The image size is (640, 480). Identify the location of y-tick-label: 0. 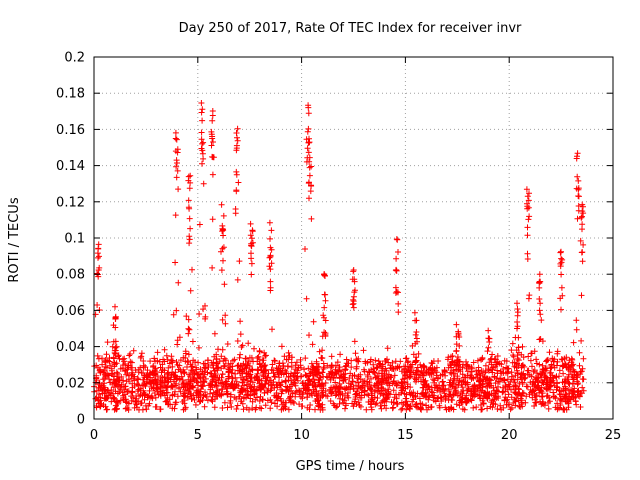
(81, 420).